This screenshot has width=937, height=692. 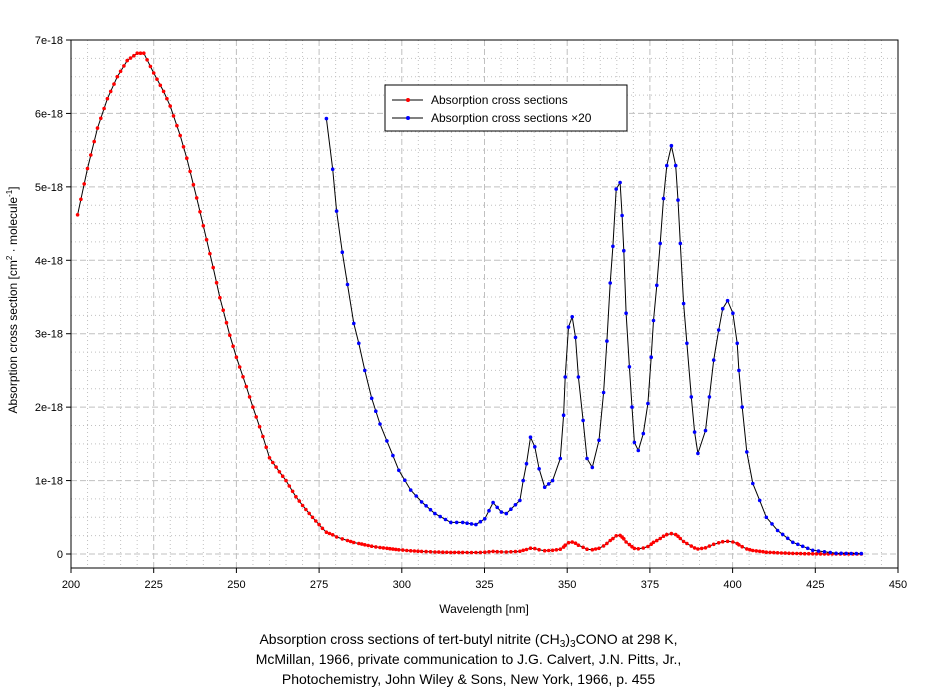 What do you see at coordinates (567, 585) in the screenshot?
I see `x-tick-label: 350` at bounding box center [567, 585].